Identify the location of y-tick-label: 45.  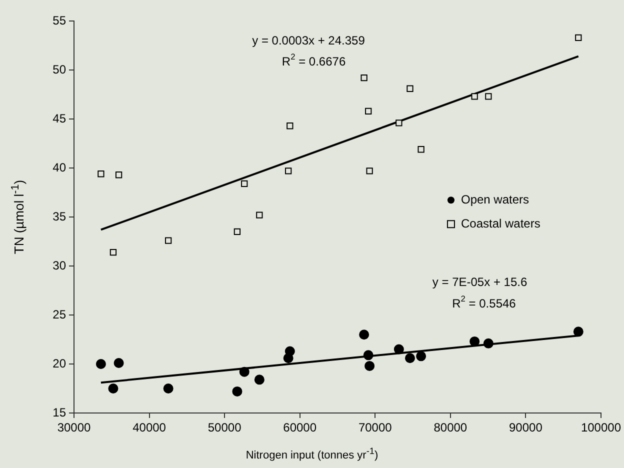
(59, 118).